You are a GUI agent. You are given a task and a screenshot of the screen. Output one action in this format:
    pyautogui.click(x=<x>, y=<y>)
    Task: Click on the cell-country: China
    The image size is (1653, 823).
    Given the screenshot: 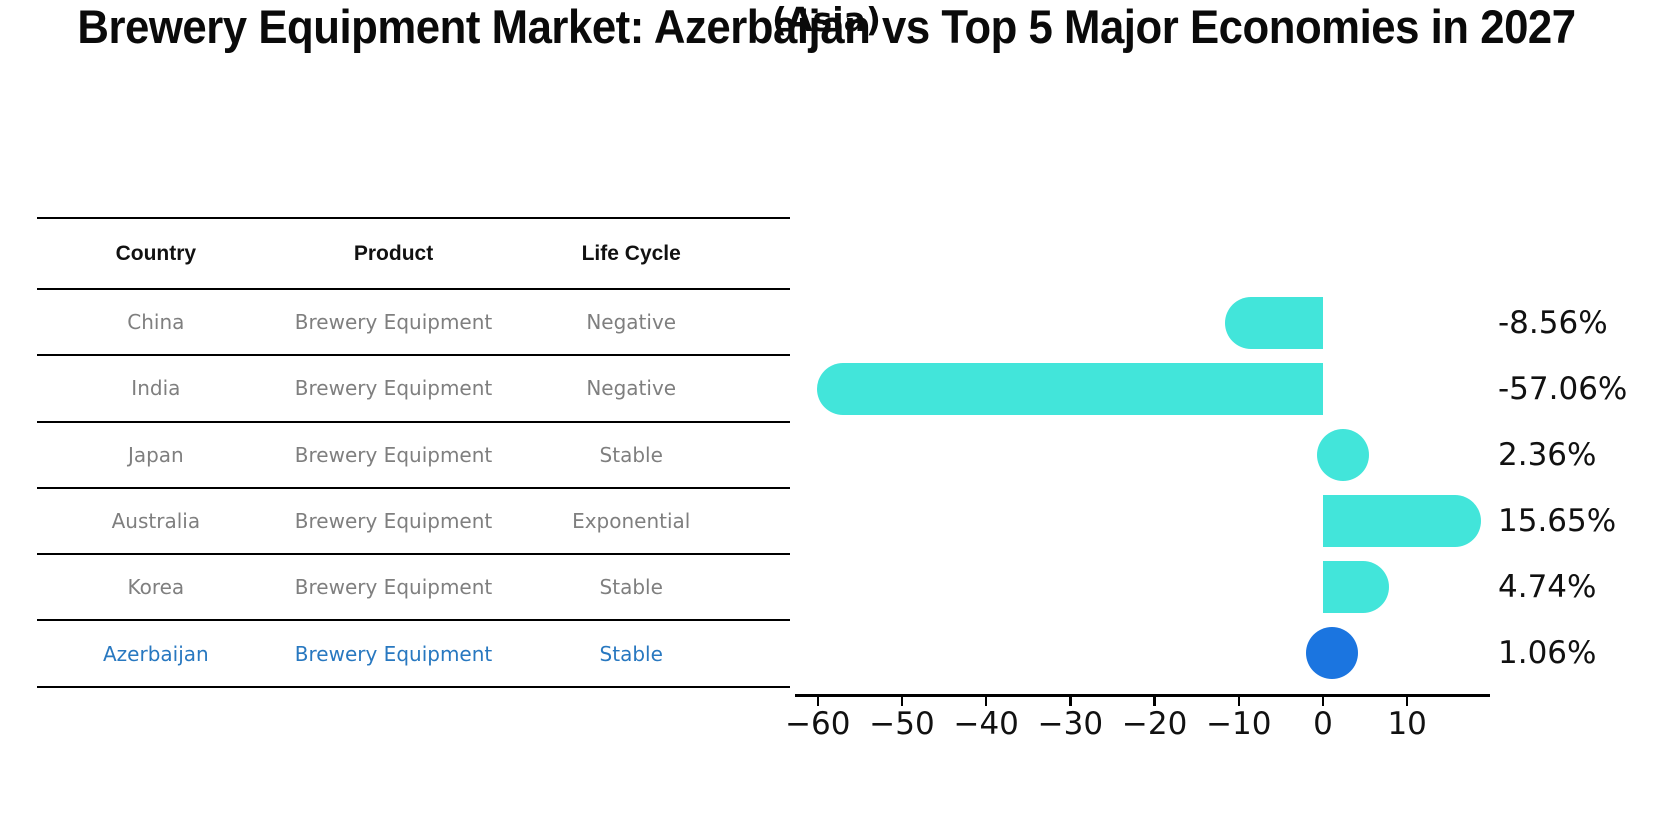 What is the action you would take?
    pyautogui.click(x=156, y=322)
    